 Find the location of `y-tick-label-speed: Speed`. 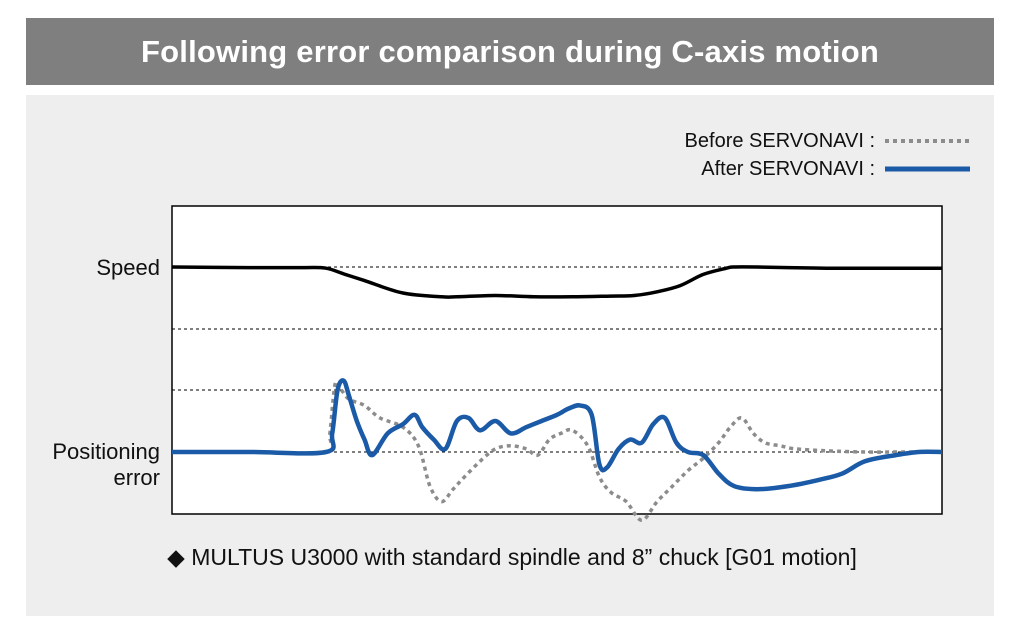

y-tick-label-speed: Speed is located at coordinates (128, 267).